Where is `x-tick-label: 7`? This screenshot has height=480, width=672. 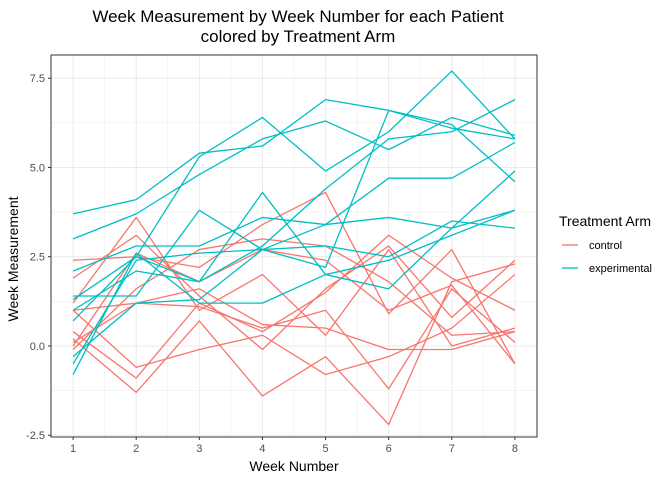 x-tick-label: 7 is located at coordinates (452, 449).